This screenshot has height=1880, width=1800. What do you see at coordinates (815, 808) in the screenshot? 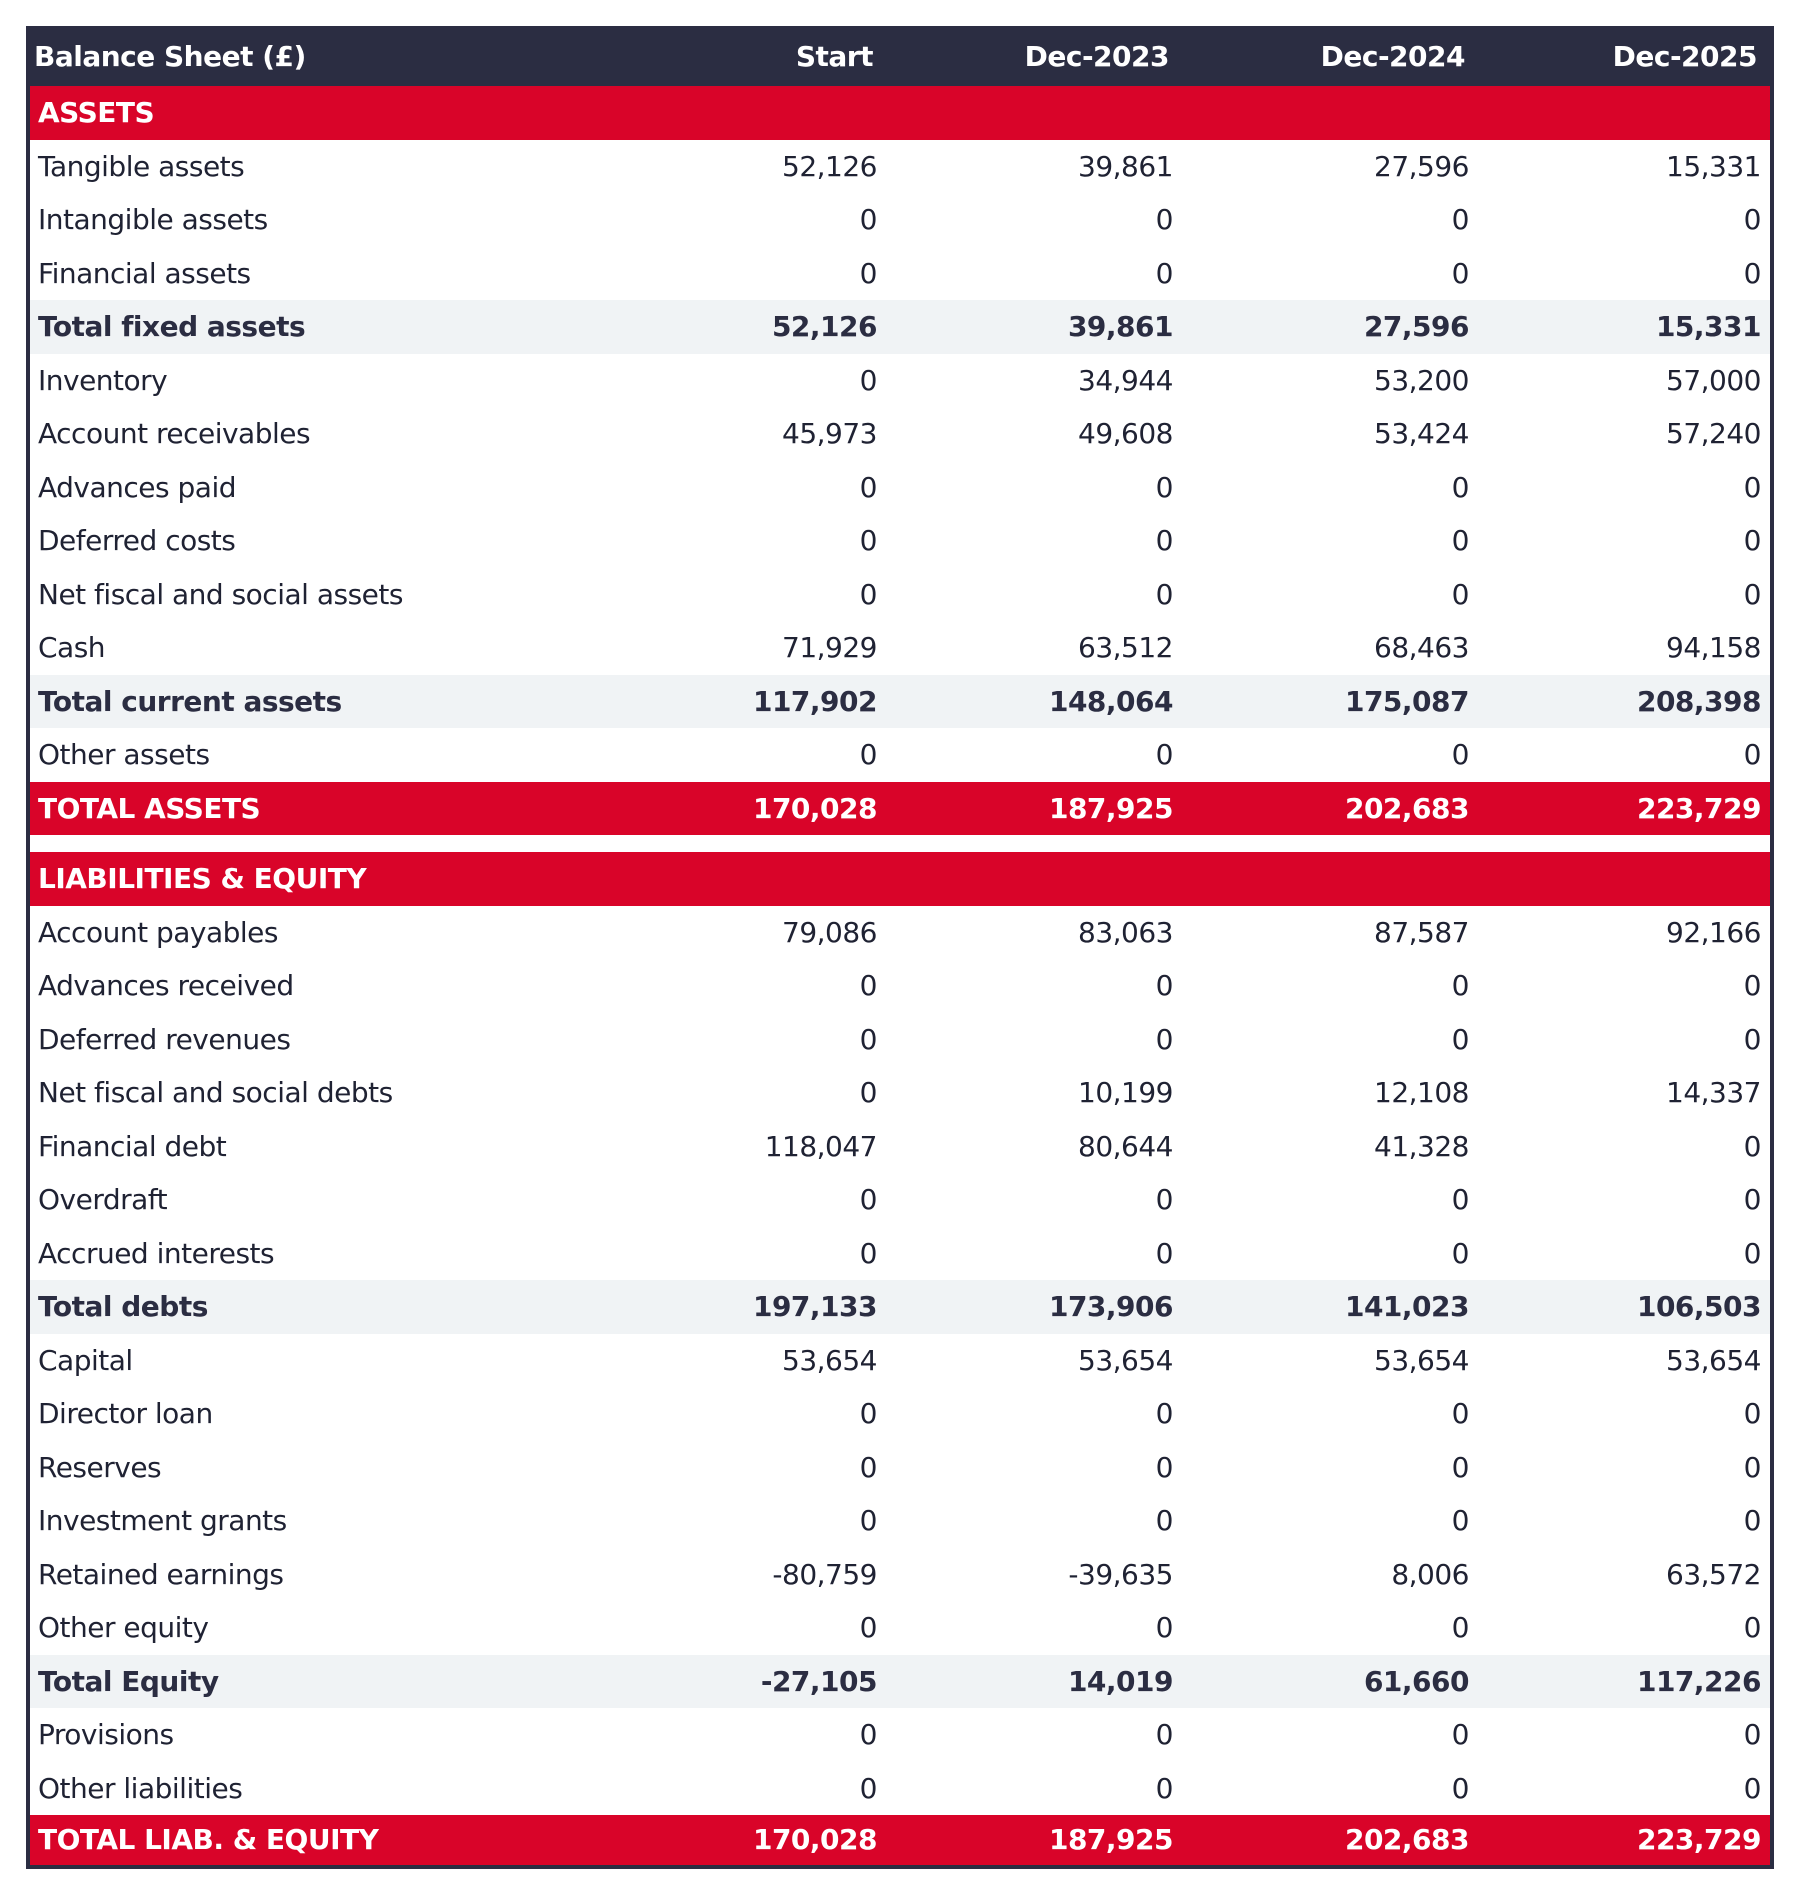
I see `row-value: 170,028` at bounding box center [815, 808].